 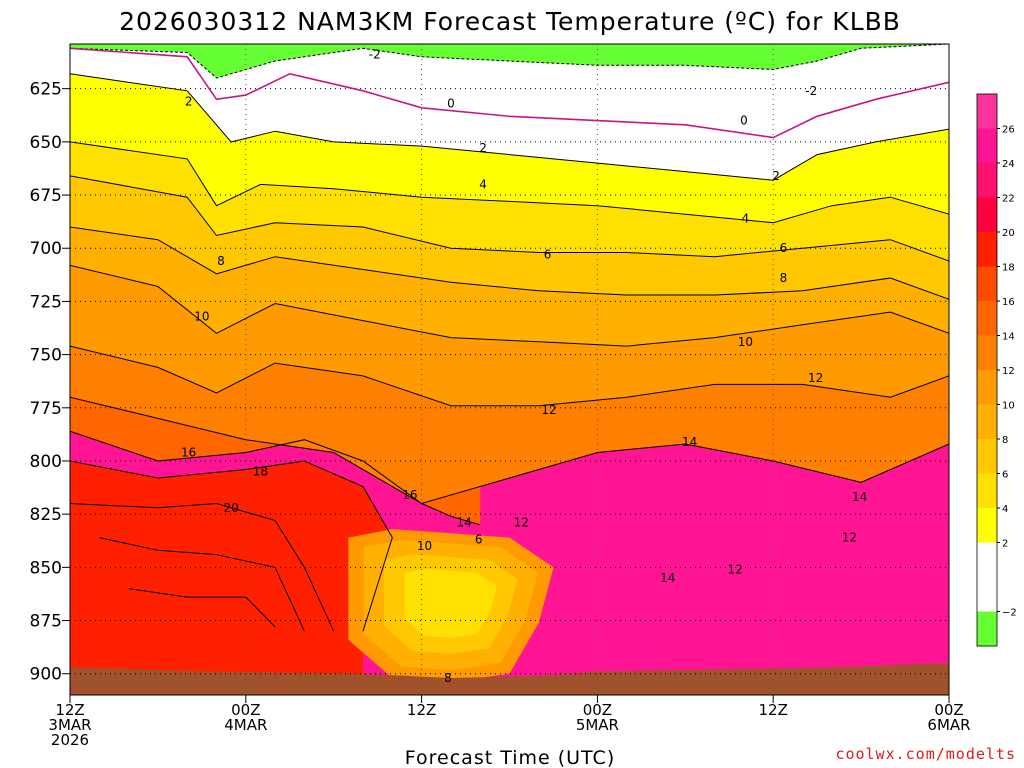 What do you see at coordinates (46, 143) in the screenshot?
I see `y-tick-label-650: 650` at bounding box center [46, 143].